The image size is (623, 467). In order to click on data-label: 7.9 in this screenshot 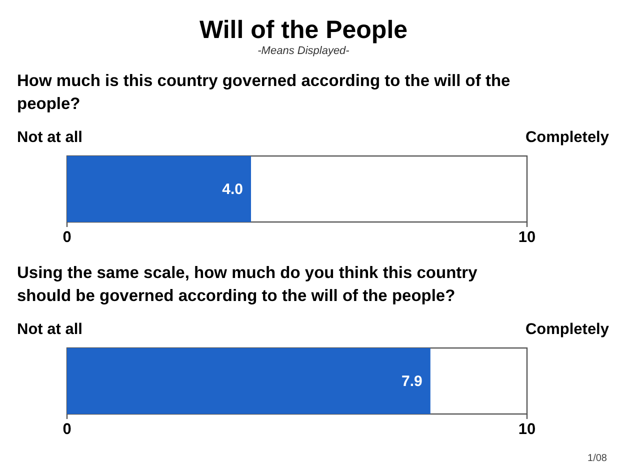, I will do `click(412, 381)`.